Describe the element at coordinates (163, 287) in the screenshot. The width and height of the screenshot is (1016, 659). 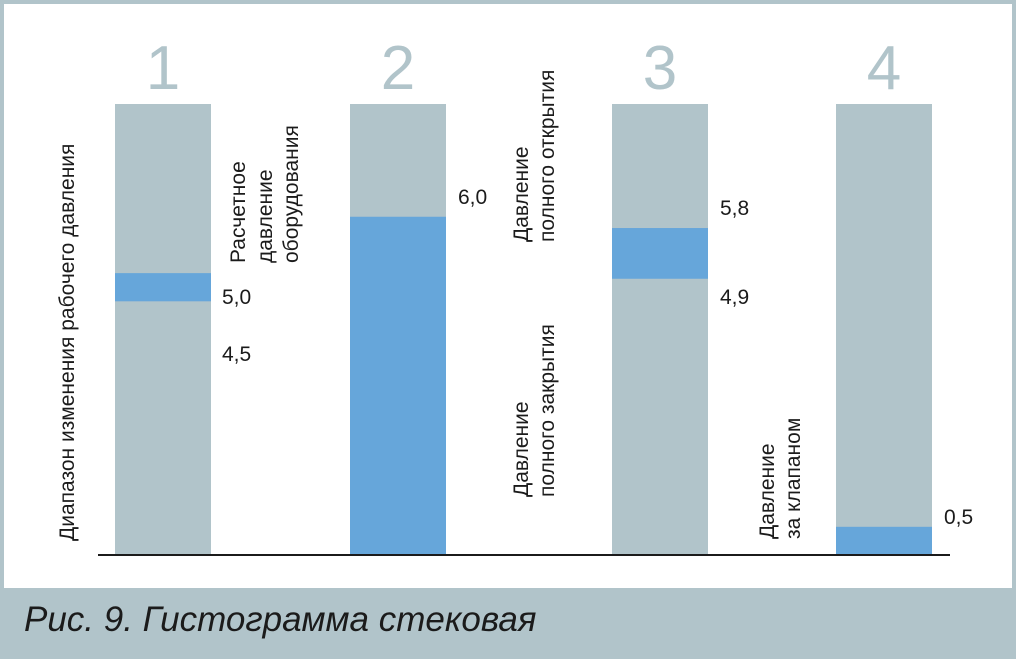
I see `bar-1-band` at that location.